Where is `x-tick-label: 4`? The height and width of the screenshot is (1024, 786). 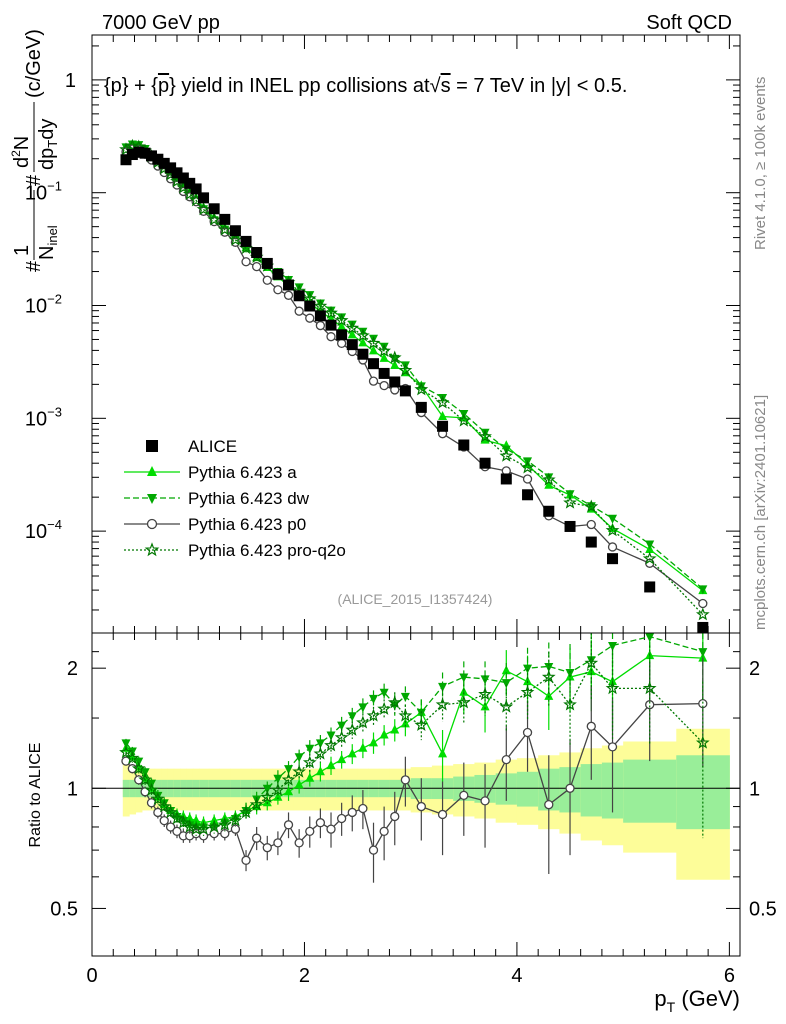 x-tick-label: 4 is located at coordinates (516, 976).